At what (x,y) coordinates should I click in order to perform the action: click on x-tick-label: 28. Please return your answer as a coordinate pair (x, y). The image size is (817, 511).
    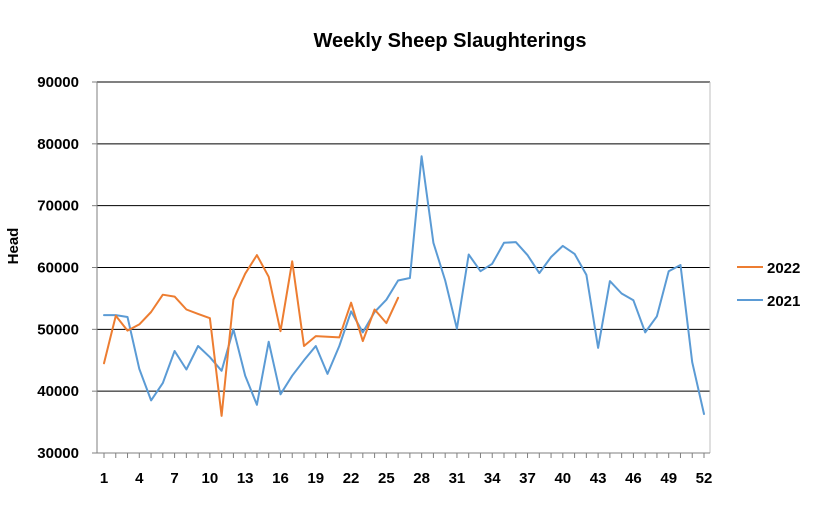
    Looking at the image, I should click on (421, 478).